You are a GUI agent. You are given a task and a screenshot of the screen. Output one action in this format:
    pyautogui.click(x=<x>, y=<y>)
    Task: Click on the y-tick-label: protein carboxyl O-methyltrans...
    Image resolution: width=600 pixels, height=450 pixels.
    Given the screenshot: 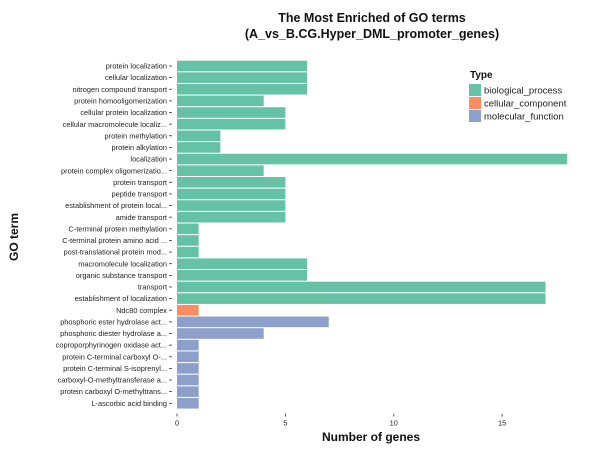 What is the action you would take?
    pyautogui.click(x=113, y=391)
    